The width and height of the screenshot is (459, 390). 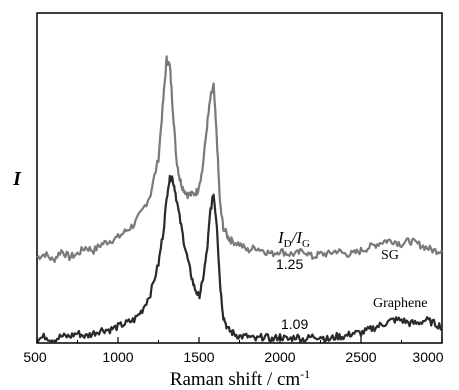 I want to click on graphene-ratio-value: 1.09, so click(x=294, y=324).